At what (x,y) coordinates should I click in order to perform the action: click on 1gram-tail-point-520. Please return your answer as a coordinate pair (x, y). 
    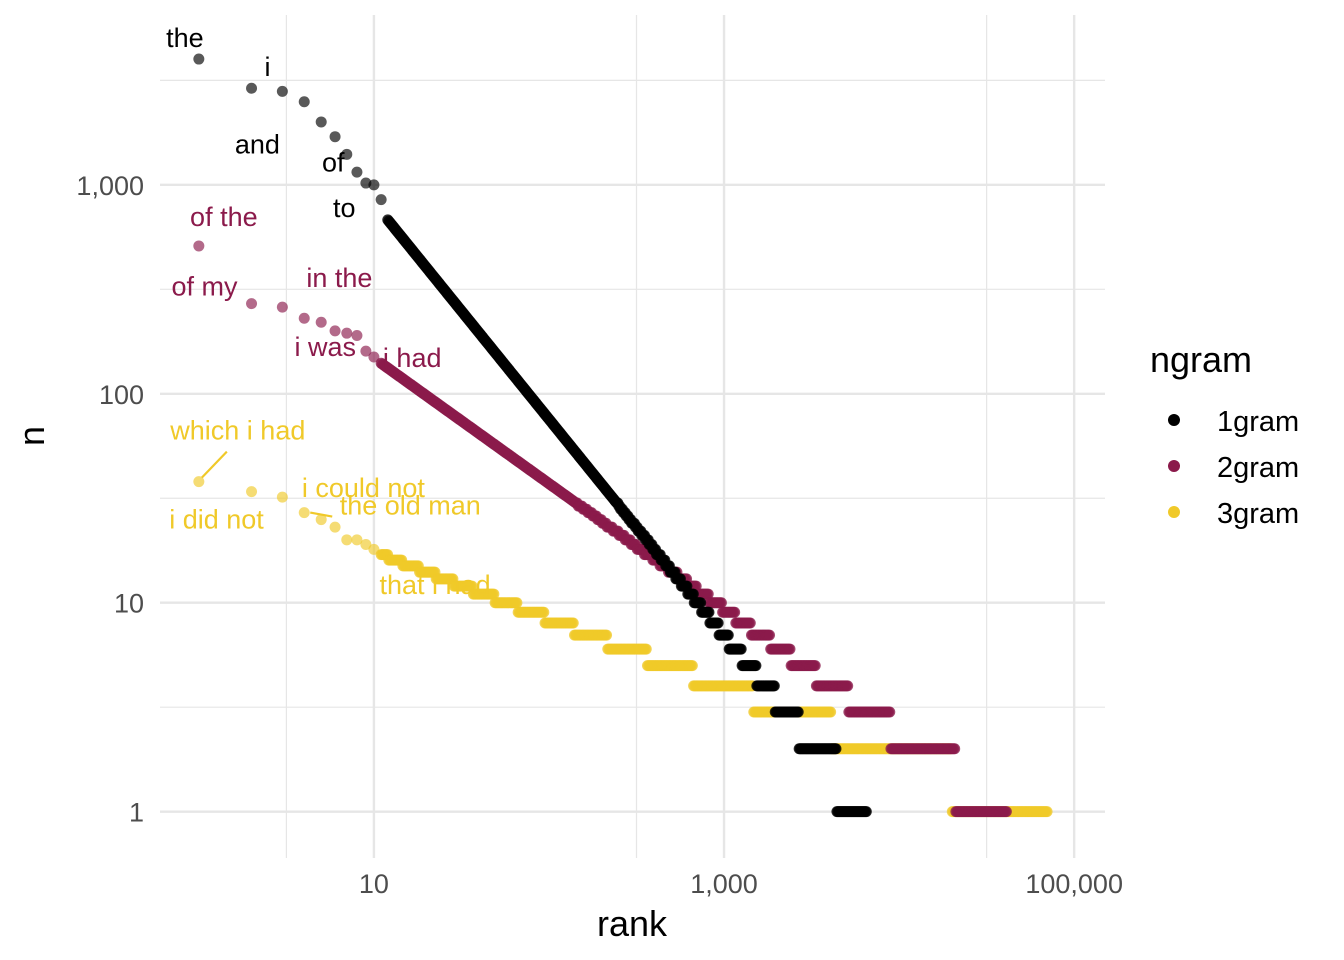
    Looking at the image, I should click on (866, 812).